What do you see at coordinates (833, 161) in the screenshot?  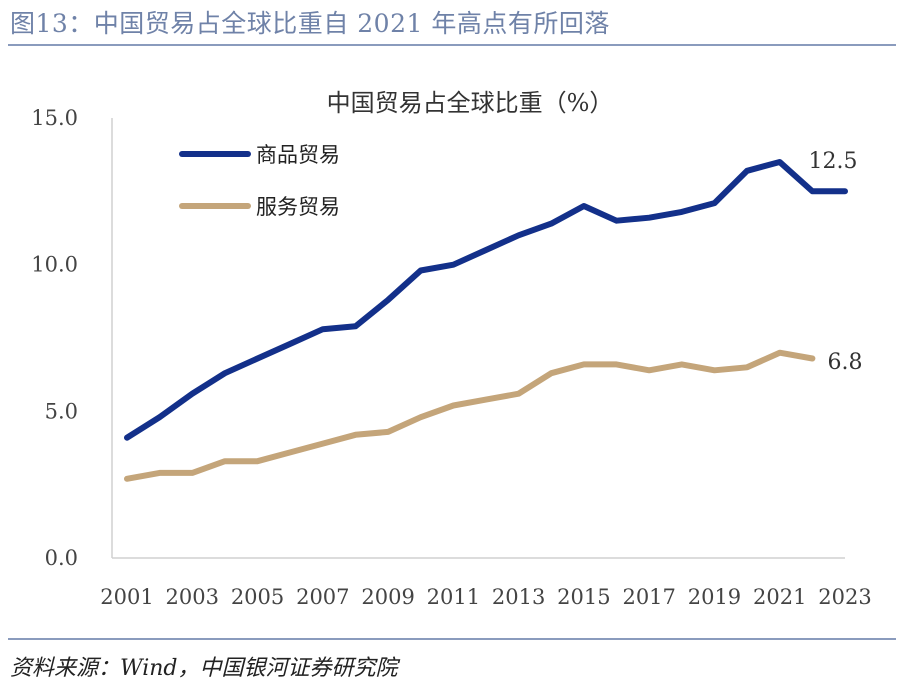 I see `end-label-goods: 12.5` at bounding box center [833, 161].